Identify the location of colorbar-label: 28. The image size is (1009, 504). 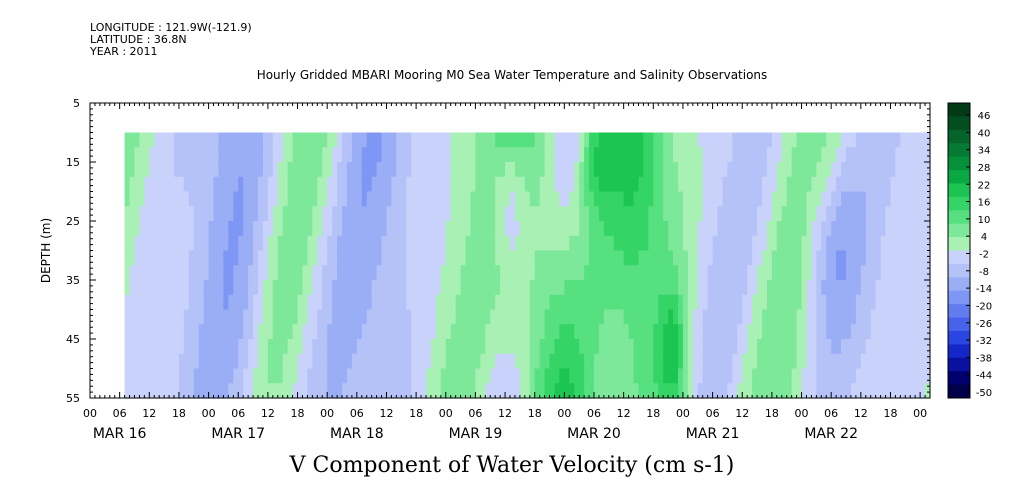
(984, 168).